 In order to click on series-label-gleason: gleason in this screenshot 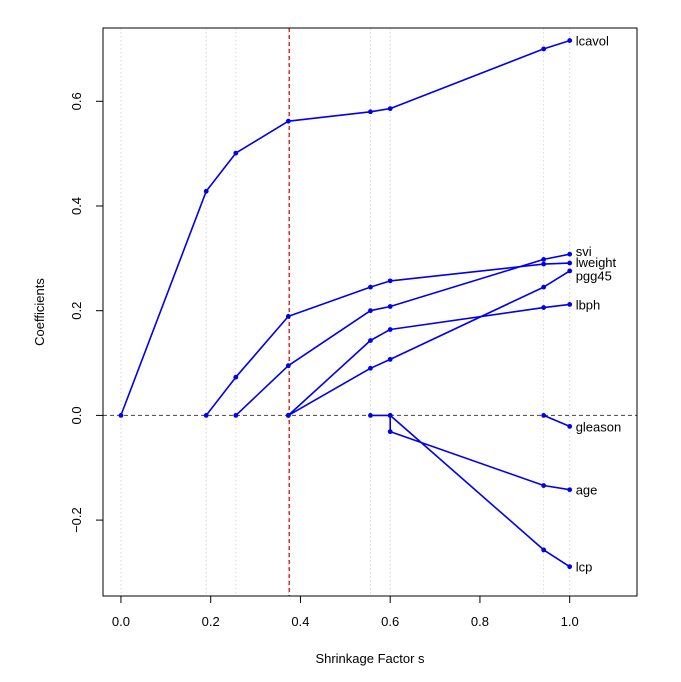, I will do `click(599, 426)`.